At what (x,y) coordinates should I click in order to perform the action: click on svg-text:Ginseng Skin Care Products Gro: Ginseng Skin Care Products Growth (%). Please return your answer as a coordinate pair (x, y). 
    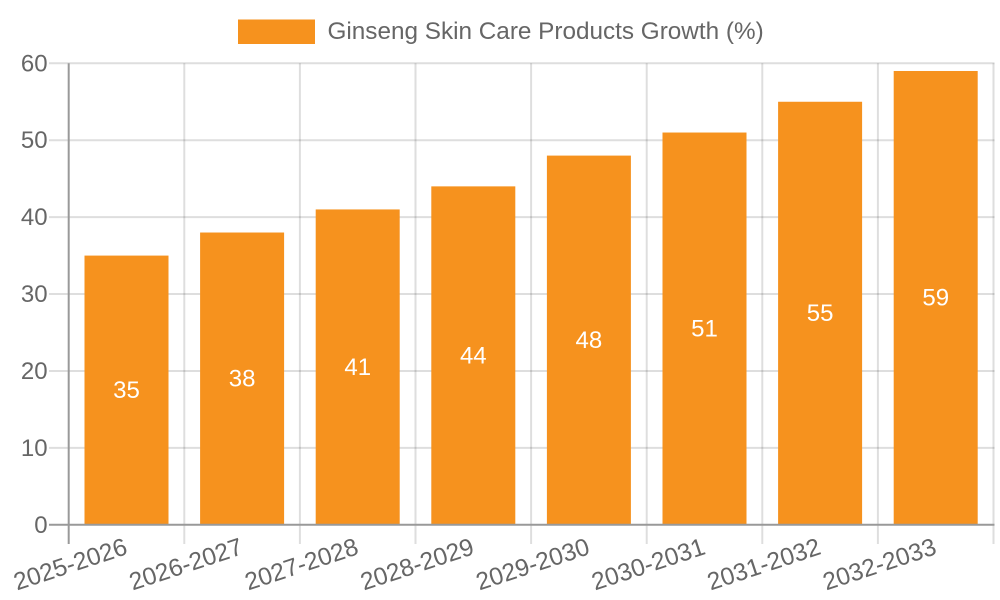
    Looking at the image, I should click on (546, 31).